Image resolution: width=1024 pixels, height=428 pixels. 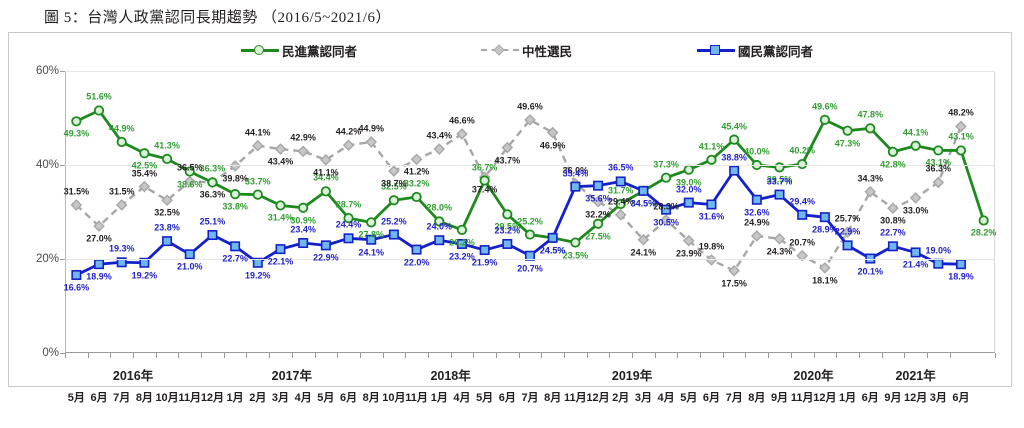 What do you see at coordinates (299, 50) in the screenshot?
I see `legend-item-0: 民進黨認同者` at bounding box center [299, 50].